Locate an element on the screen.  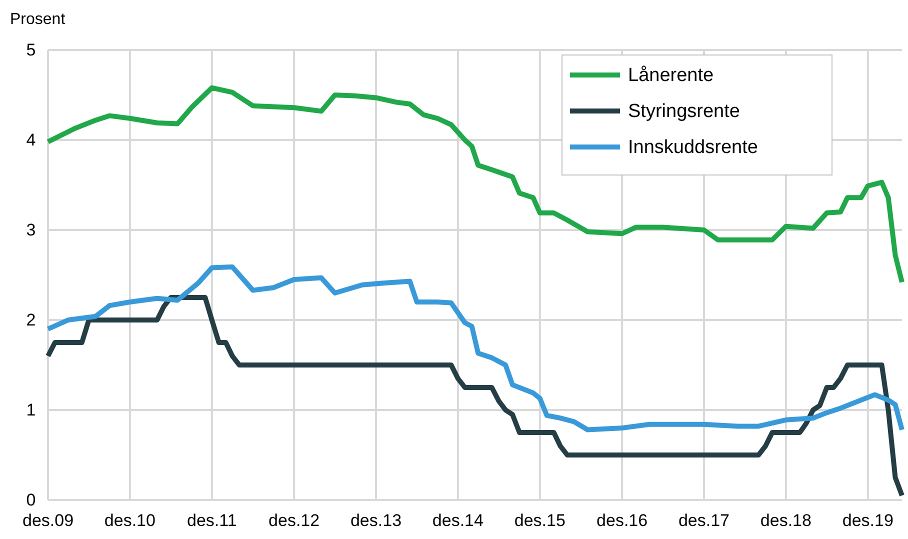
y-tick-label: 2 is located at coordinates (31, 320).